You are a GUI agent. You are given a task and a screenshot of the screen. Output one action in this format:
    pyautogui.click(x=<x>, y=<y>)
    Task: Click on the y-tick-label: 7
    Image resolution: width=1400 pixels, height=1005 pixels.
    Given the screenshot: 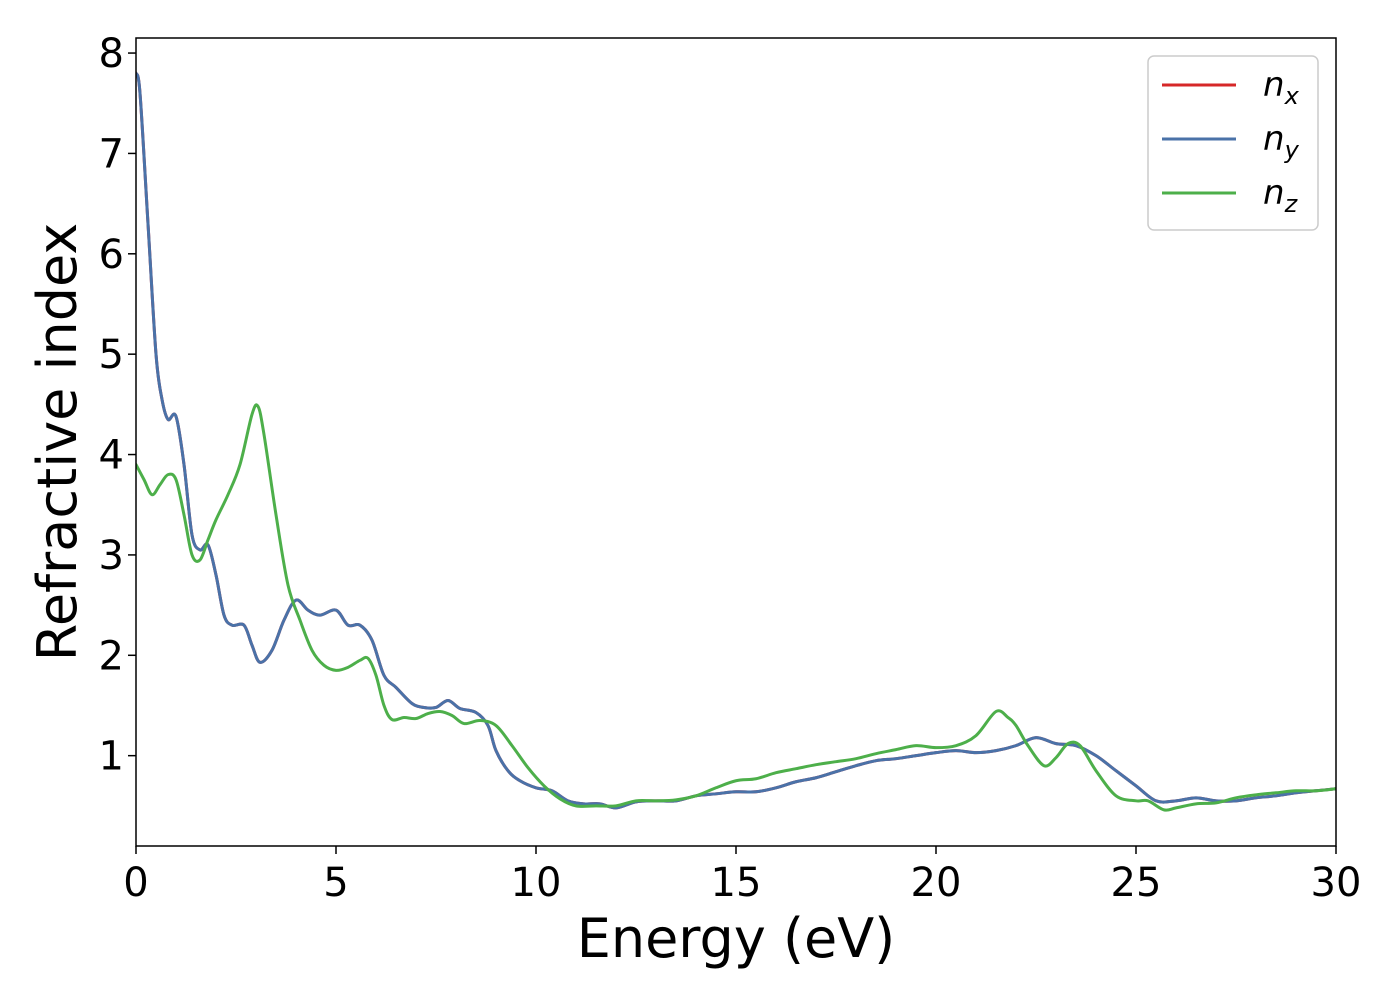 What is the action you would take?
    pyautogui.click(x=111, y=154)
    